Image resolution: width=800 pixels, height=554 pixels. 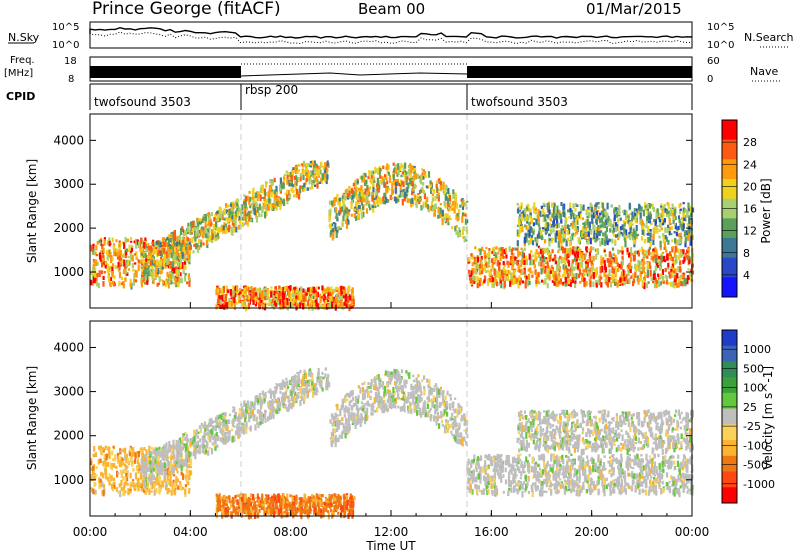 I want to click on y-tick-label: 1000, so click(x=68, y=272).